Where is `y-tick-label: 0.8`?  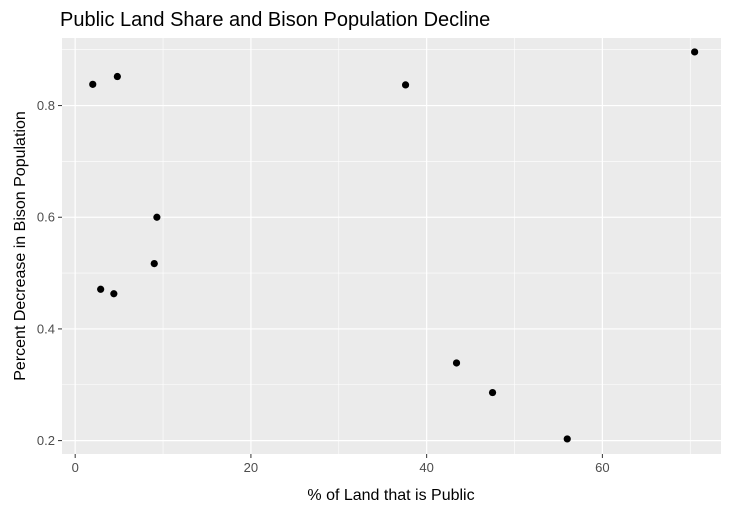
y-tick-label: 0.8 is located at coordinates (46, 105).